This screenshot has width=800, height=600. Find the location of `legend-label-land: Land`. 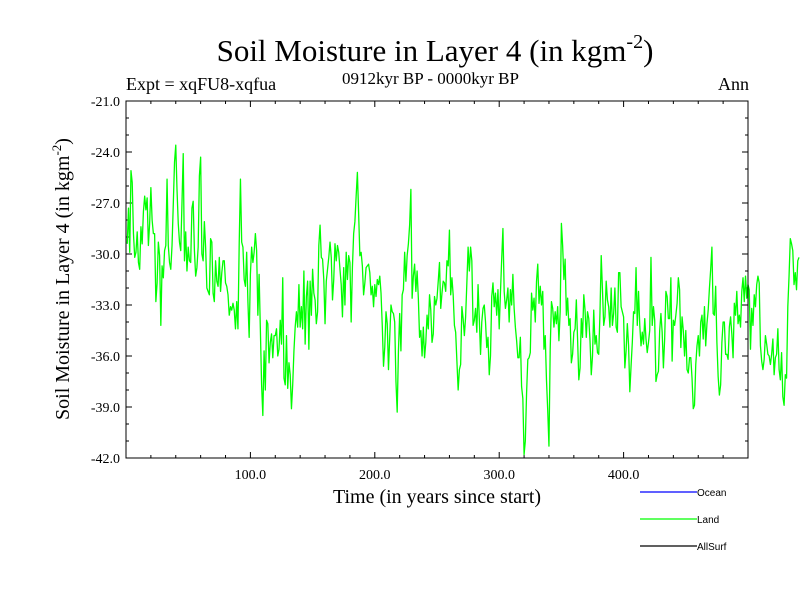

legend-label-land: Land is located at coordinates (708, 520).